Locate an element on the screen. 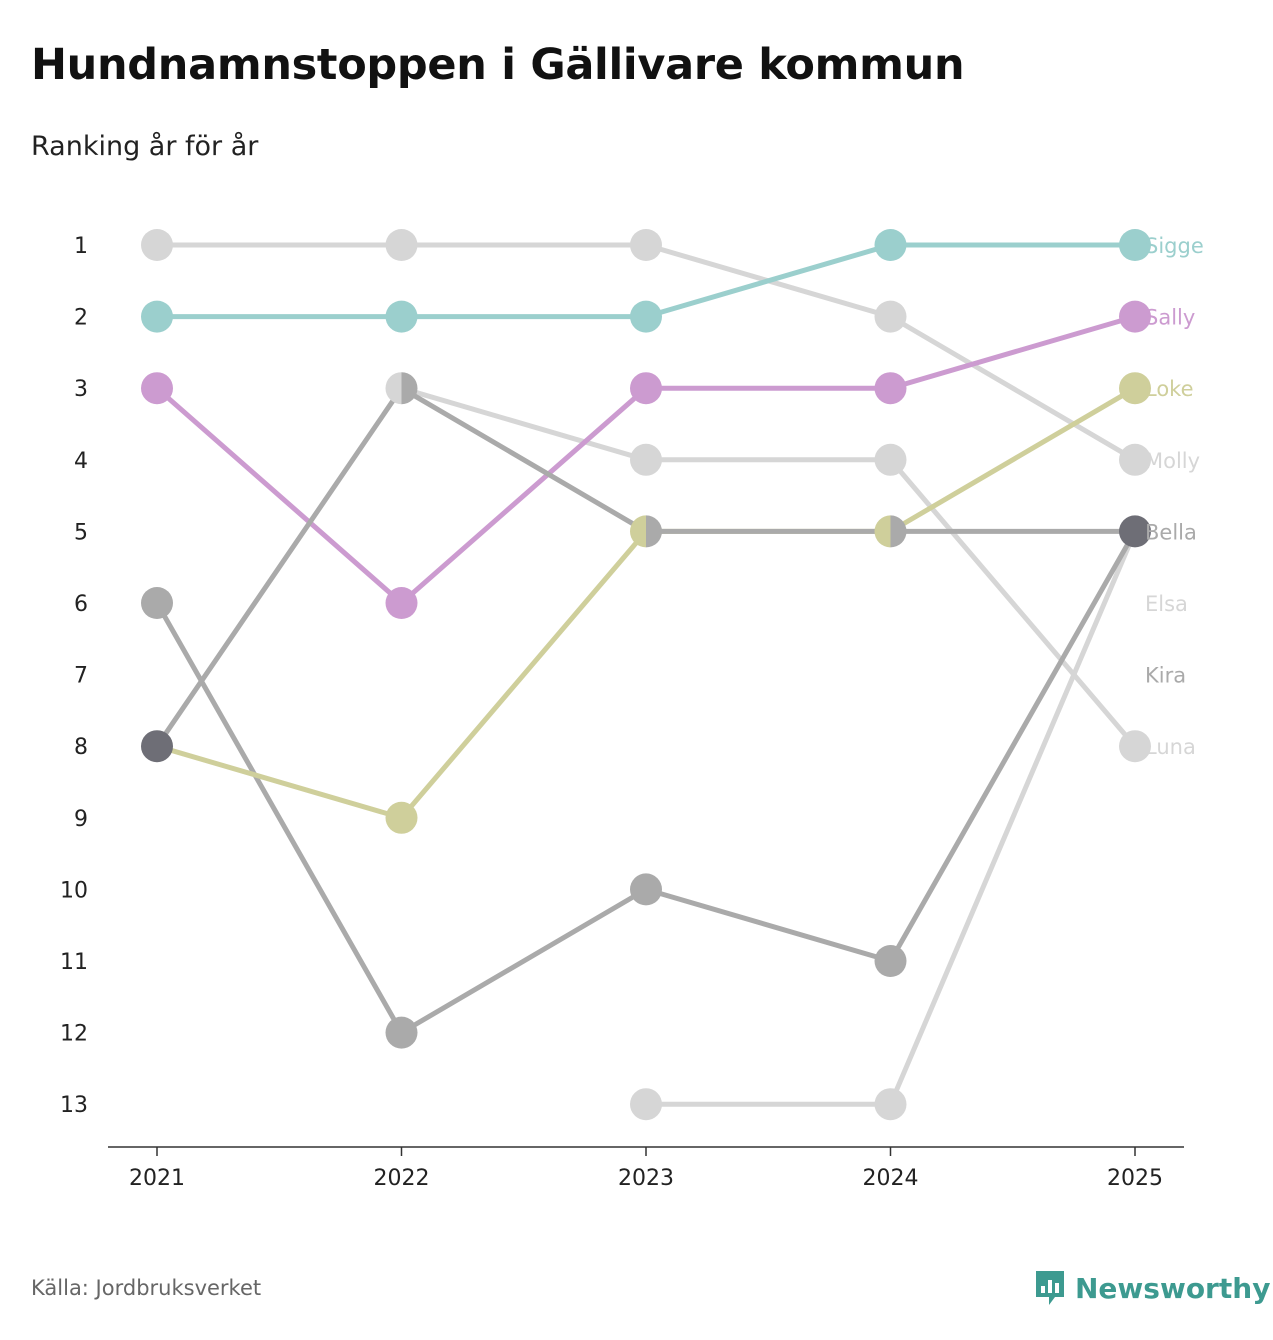 This screenshot has width=1273, height=1340. end-labels: Sigge Sally Loke Molly Bella Elsa Kira Luna is located at coordinates (1174, 496).